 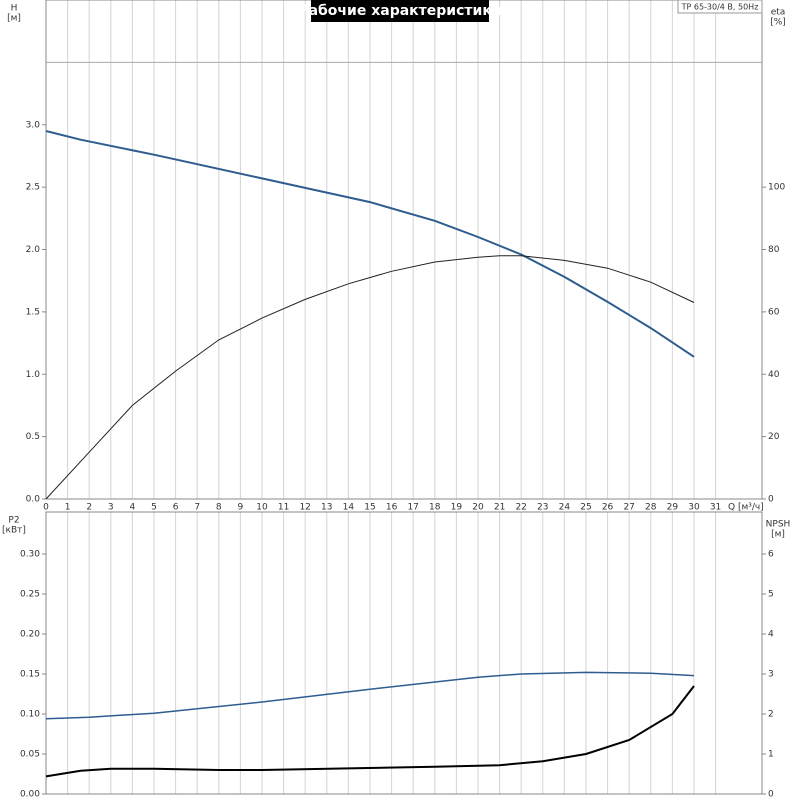 I want to click on y-tick-label: 0.5, so click(x=33, y=437).